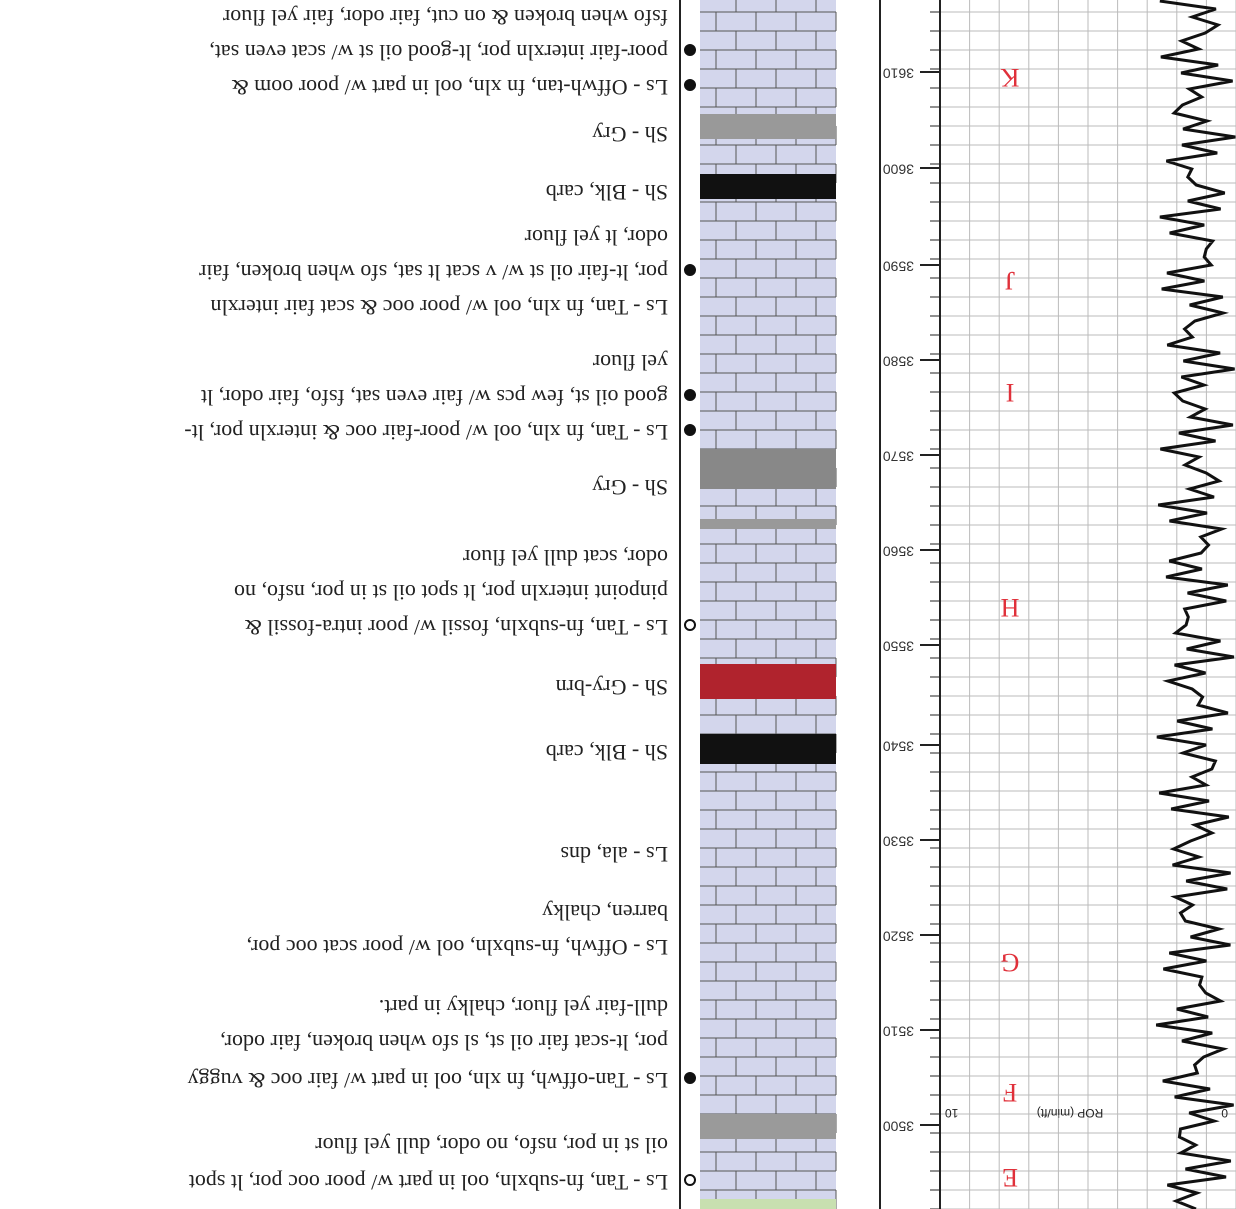 The image size is (1236, 1209). What do you see at coordinates (565, 557) in the screenshot?
I see `description: odor, scat dull yel fluor` at bounding box center [565, 557].